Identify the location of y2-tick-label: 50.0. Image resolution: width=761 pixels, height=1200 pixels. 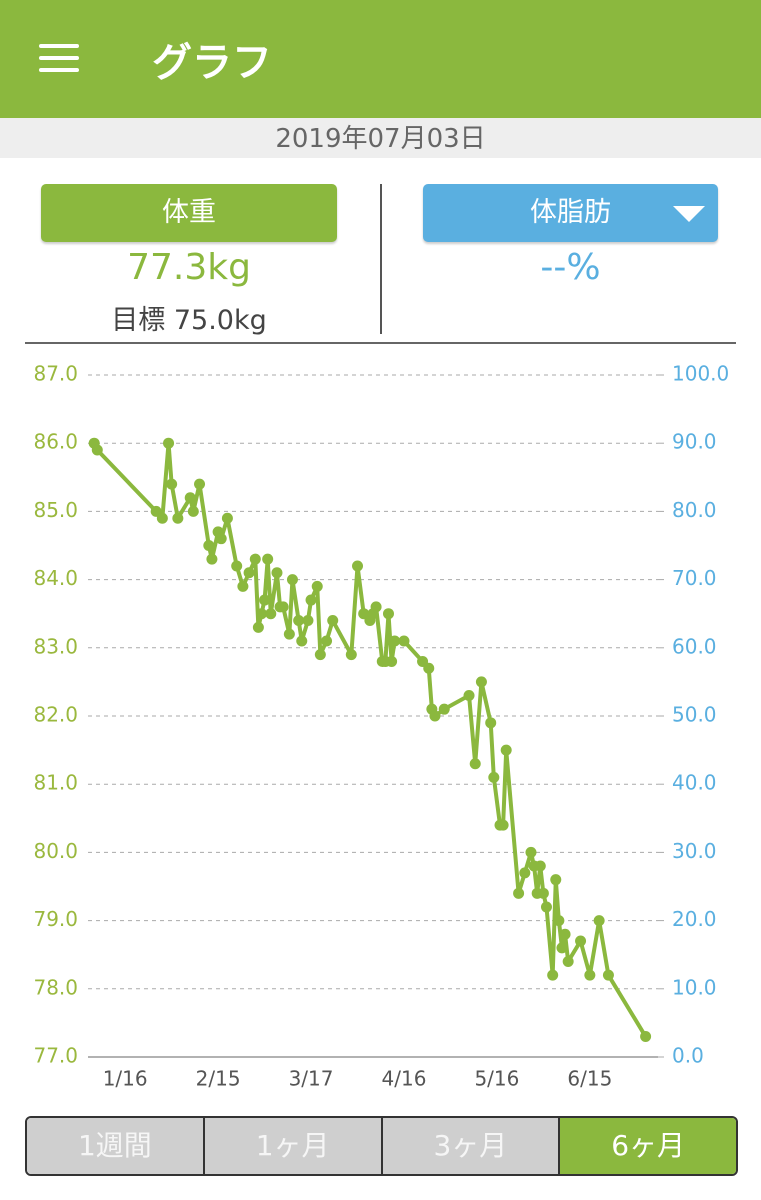
(694, 715).